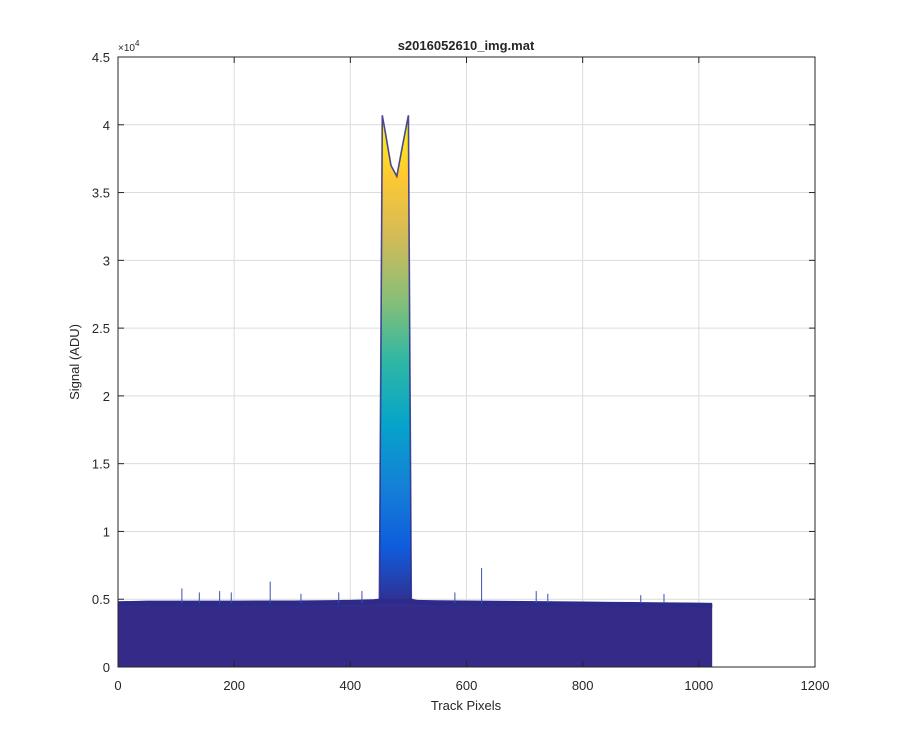 This screenshot has height=750, width=900. Describe the element at coordinates (467, 685) in the screenshot. I see `x-tick-label: 600` at that location.